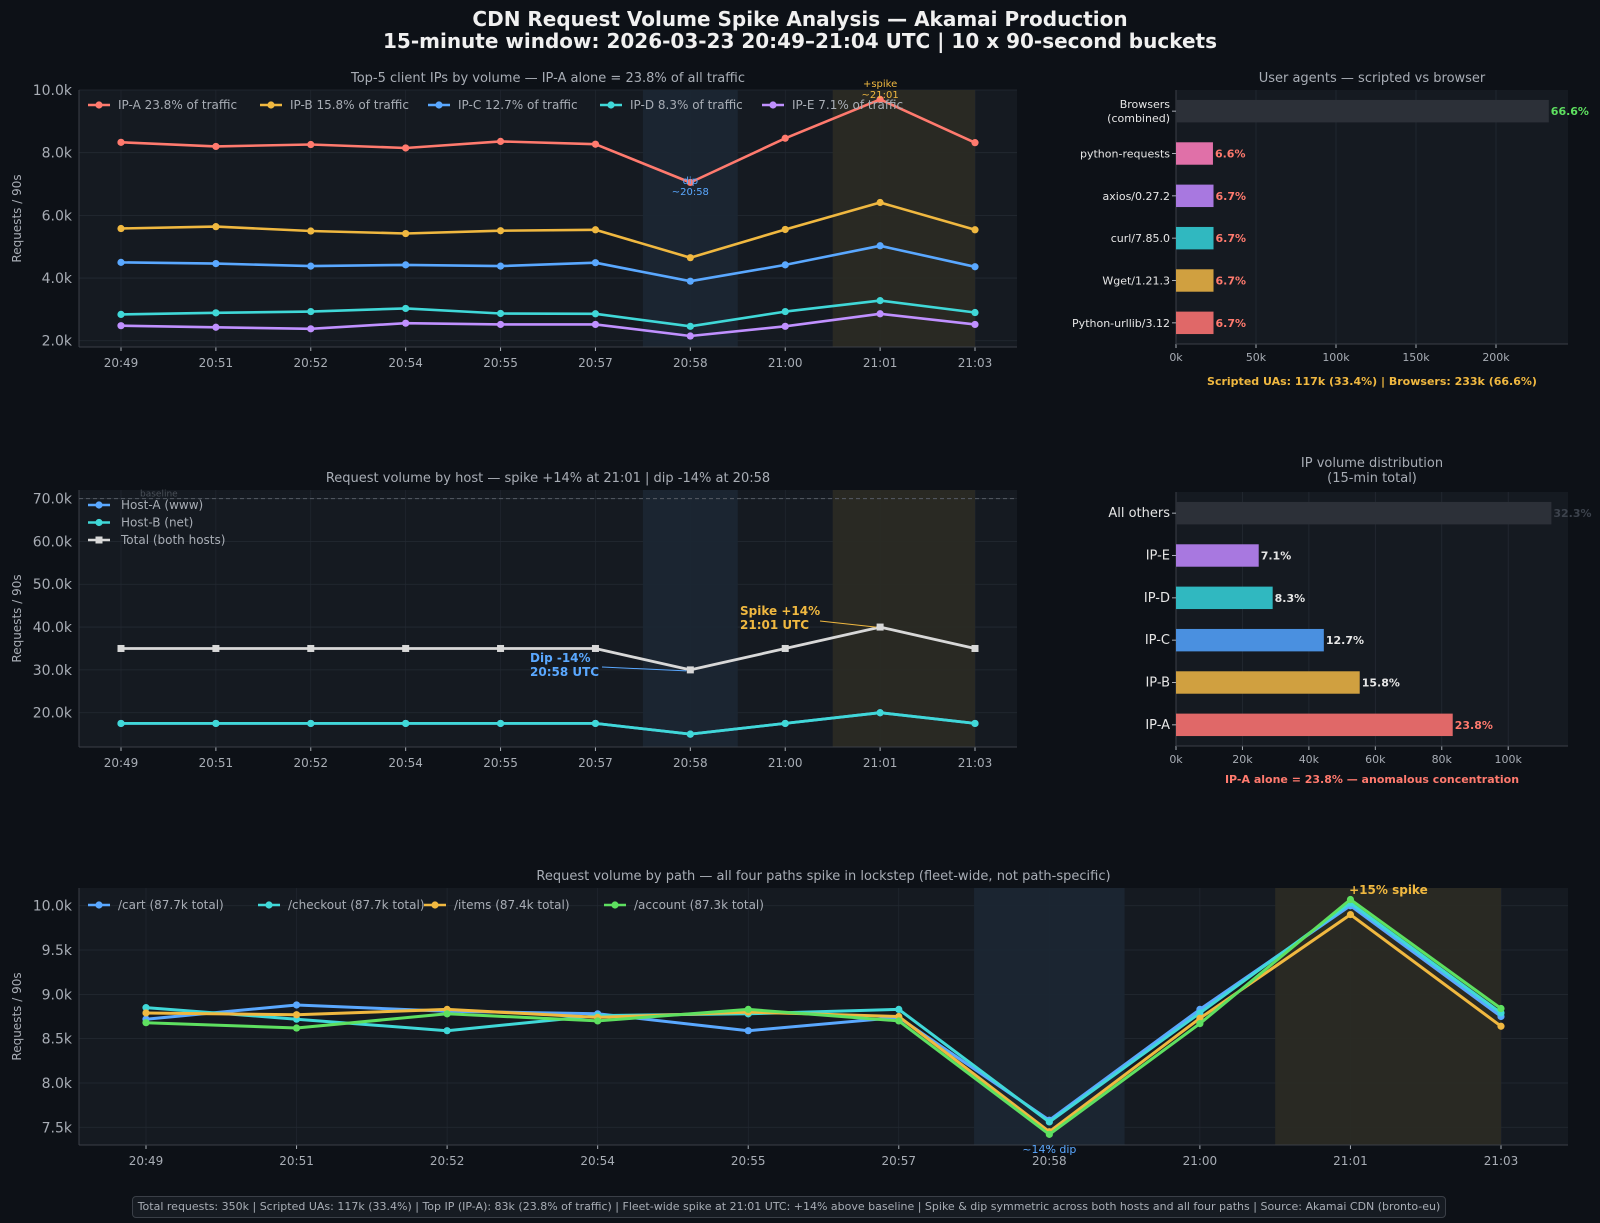 Image resolution: width=1600 pixels, height=1223 pixels. Describe the element at coordinates (57, 279) in the screenshot. I see `y-tick-label: 4.0k` at that location.